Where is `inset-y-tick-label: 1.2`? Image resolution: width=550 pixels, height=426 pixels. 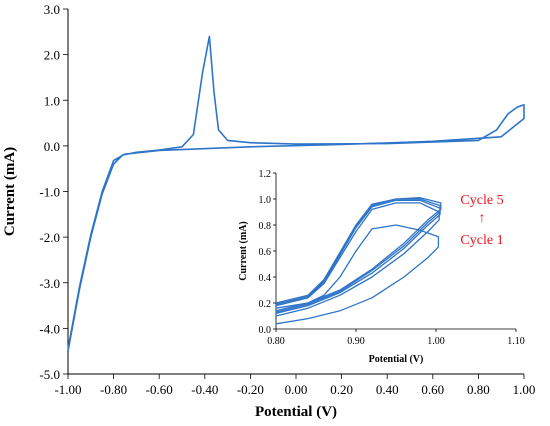
inset-y-tick-label: 1.2 is located at coordinates (265, 174).